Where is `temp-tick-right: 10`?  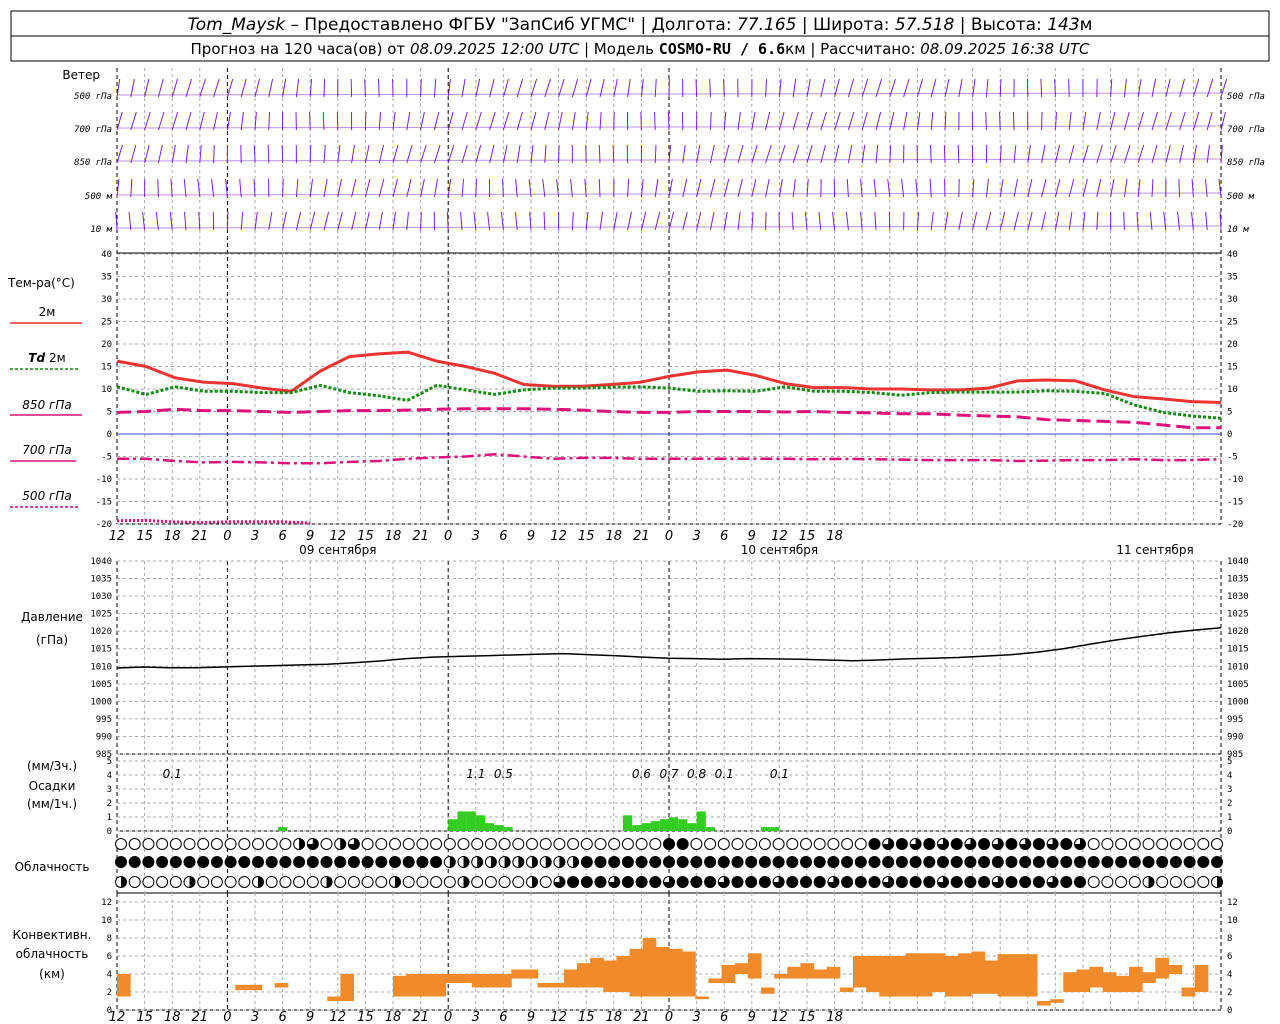
temp-tick-right: 10 is located at coordinates (1232, 390).